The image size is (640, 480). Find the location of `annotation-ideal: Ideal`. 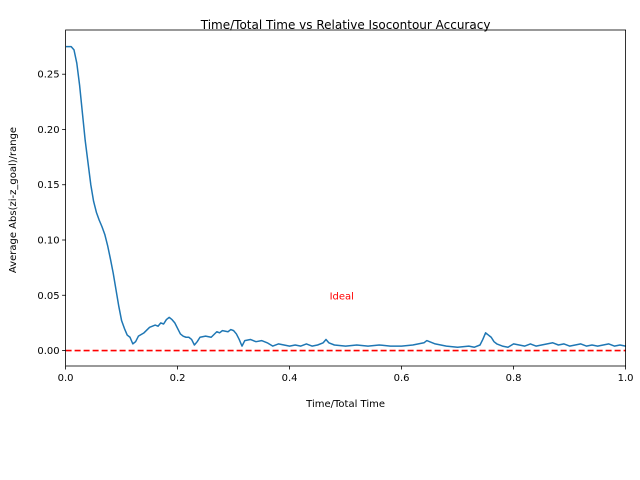

annotation-ideal: Ideal is located at coordinates (342, 296).